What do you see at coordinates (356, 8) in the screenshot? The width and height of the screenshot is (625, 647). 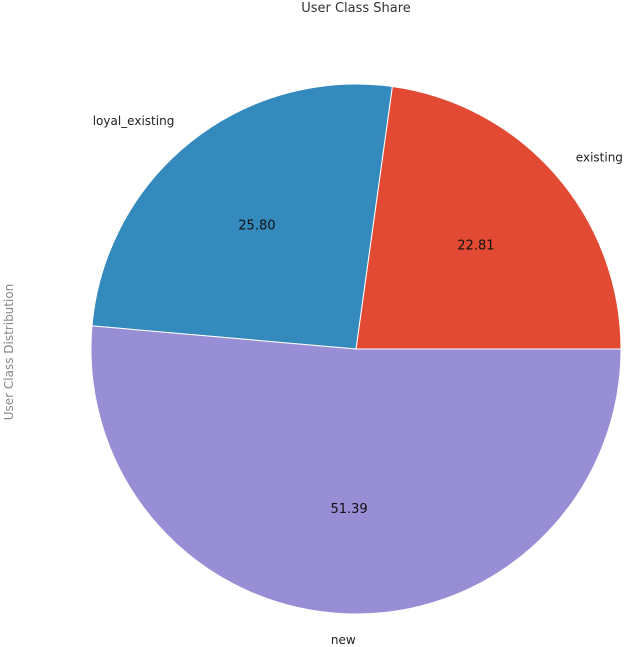 I see `chart-title: User Class Share` at bounding box center [356, 8].